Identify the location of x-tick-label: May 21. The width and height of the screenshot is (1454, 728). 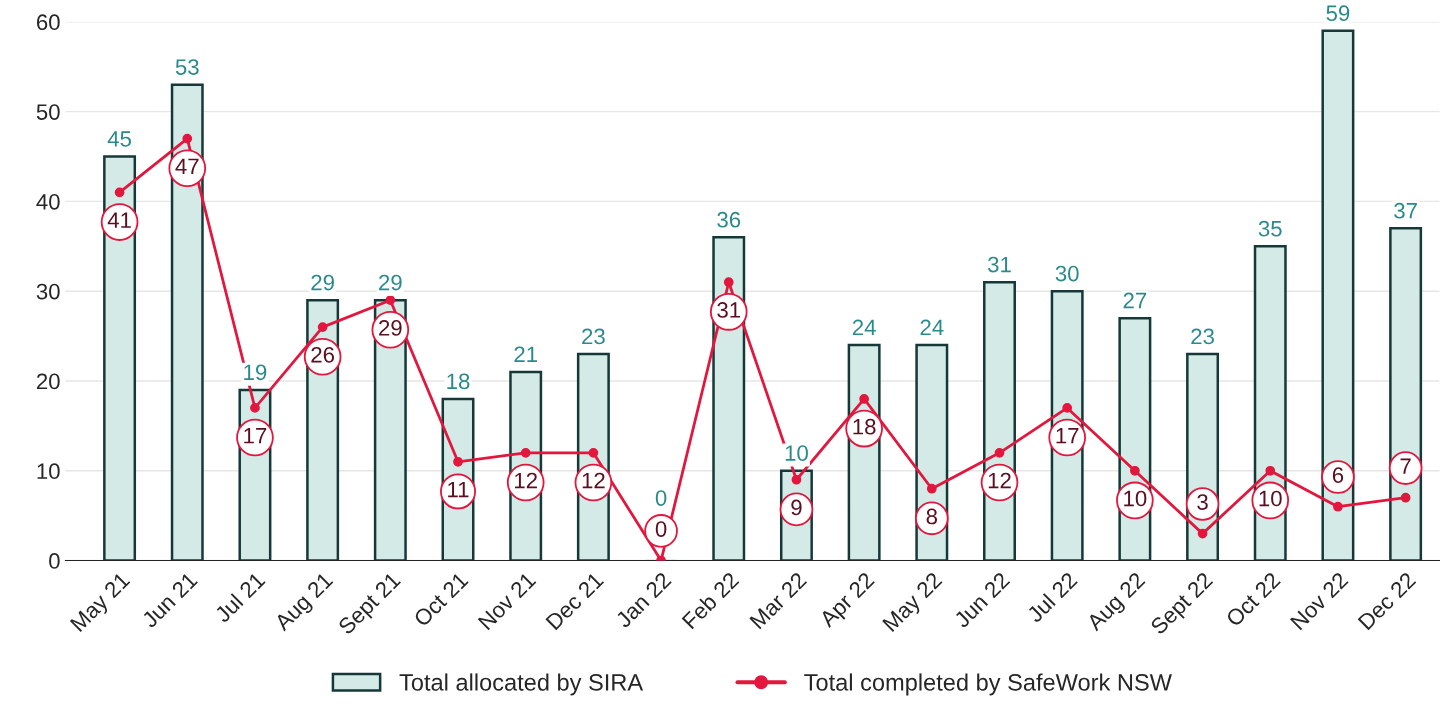
(101, 603).